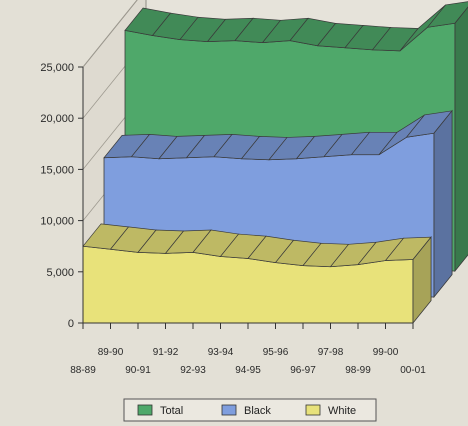 This screenshot has width=468, height=426. Describe the element at coordinates (257, 411) in the screenshot. I see `legend-label-black: Black` at that location.